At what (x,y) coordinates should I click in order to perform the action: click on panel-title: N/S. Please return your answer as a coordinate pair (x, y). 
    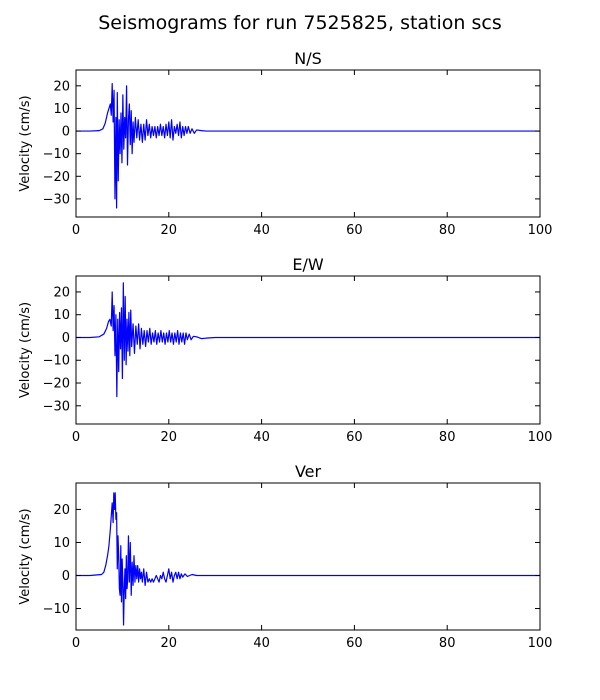
    Looking at the image, I should click on (308, 58).